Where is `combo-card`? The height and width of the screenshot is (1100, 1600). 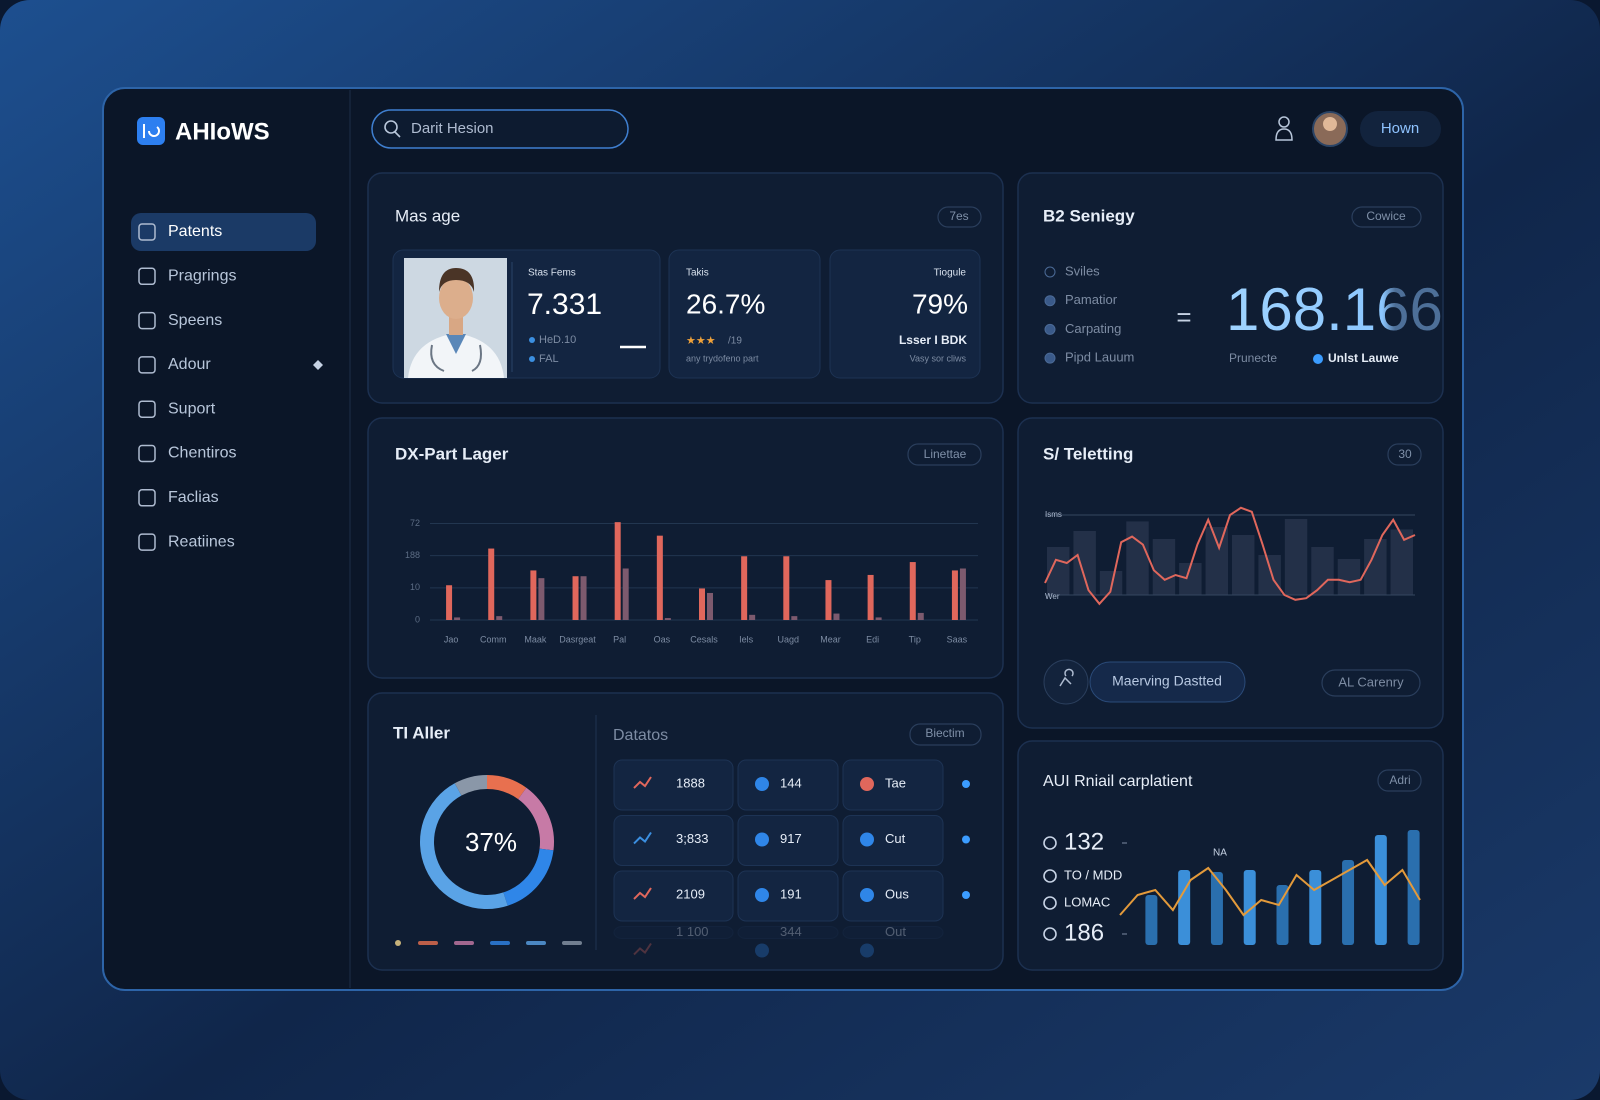 combo-card is located at coordinates (1230, 855).